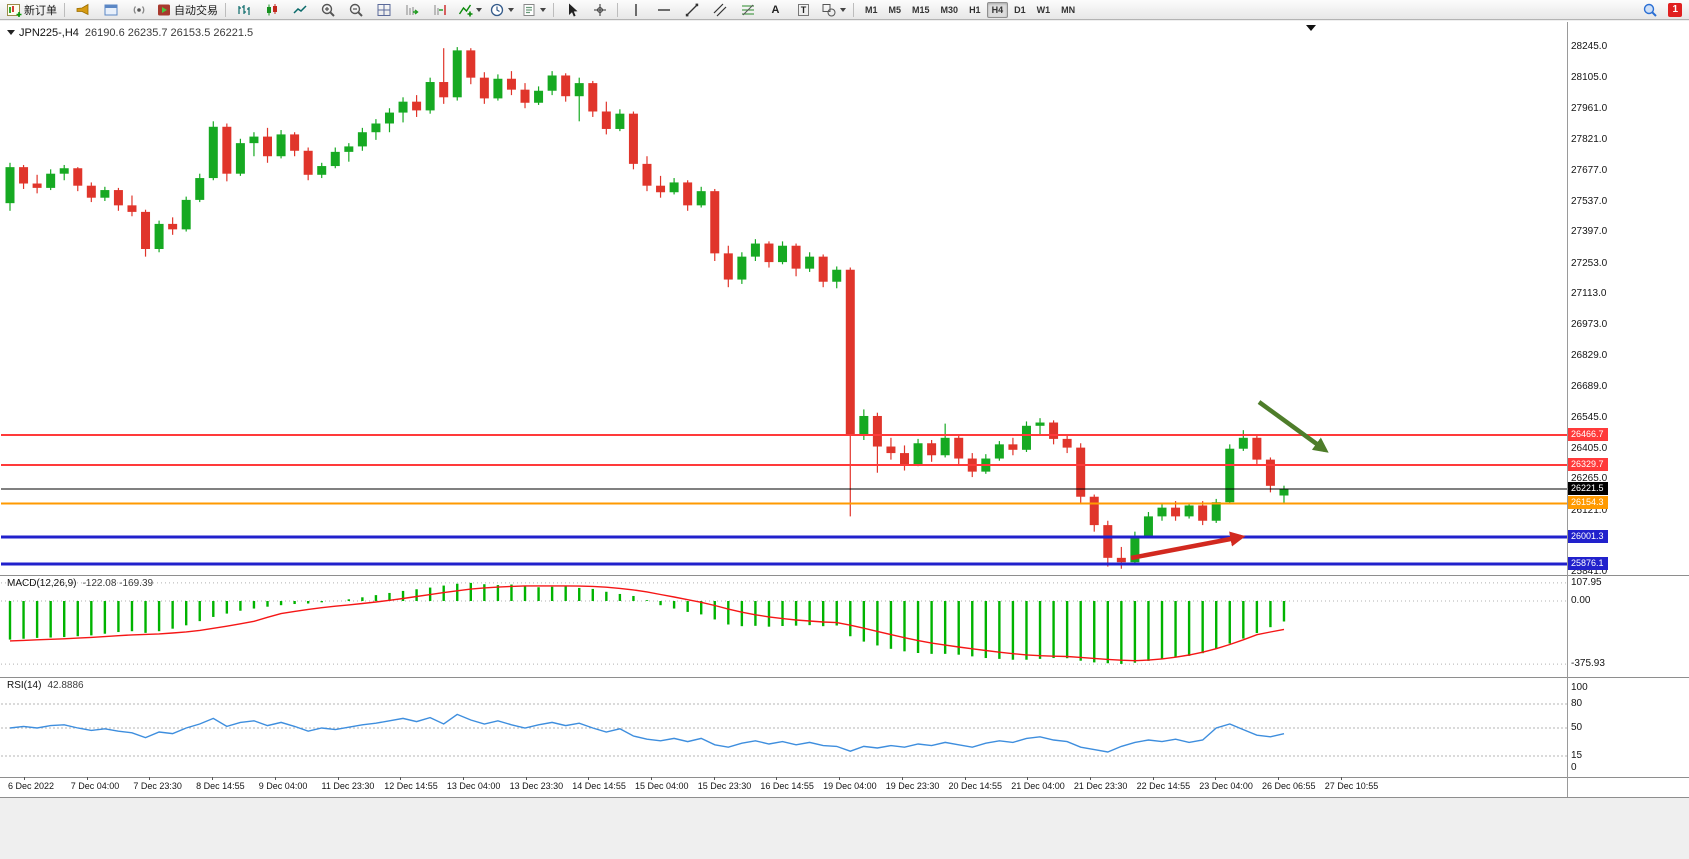 The width and height of the screenshot is (1689, 859). What do you see at coordinates (1589, 418) in the screenshot?
I see `price-axis-label: 26545.0` at bounding box center [1589, 418].